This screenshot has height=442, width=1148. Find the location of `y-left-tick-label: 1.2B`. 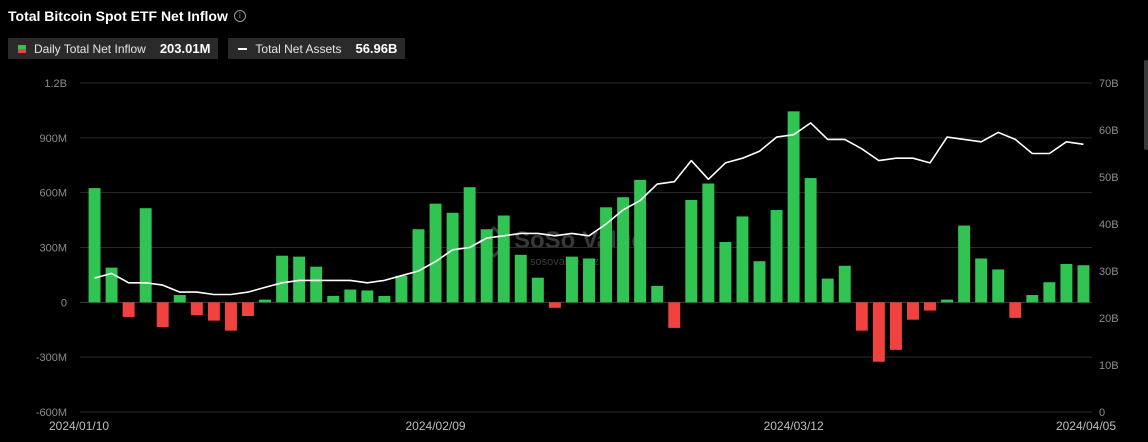

y-left-tick-label: 1.2B is located at coordinates (55, 84).